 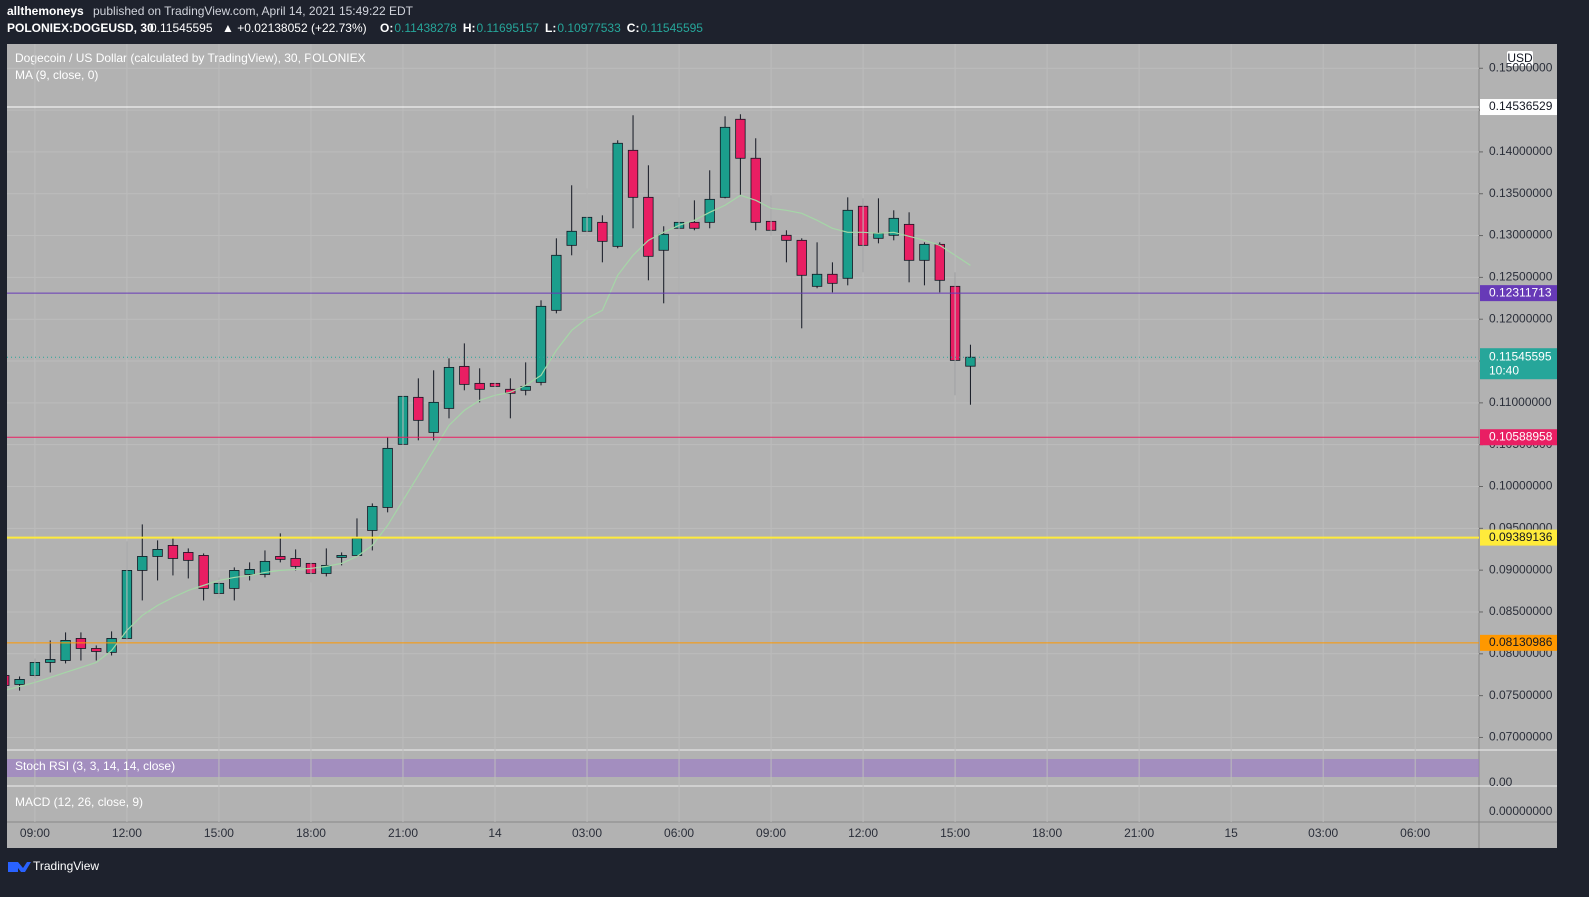 What do you see at coordinates (1521, 235) in the screenshot?
I see `y-tick-label: 0.13000000` at bounding box center [1521, 235].